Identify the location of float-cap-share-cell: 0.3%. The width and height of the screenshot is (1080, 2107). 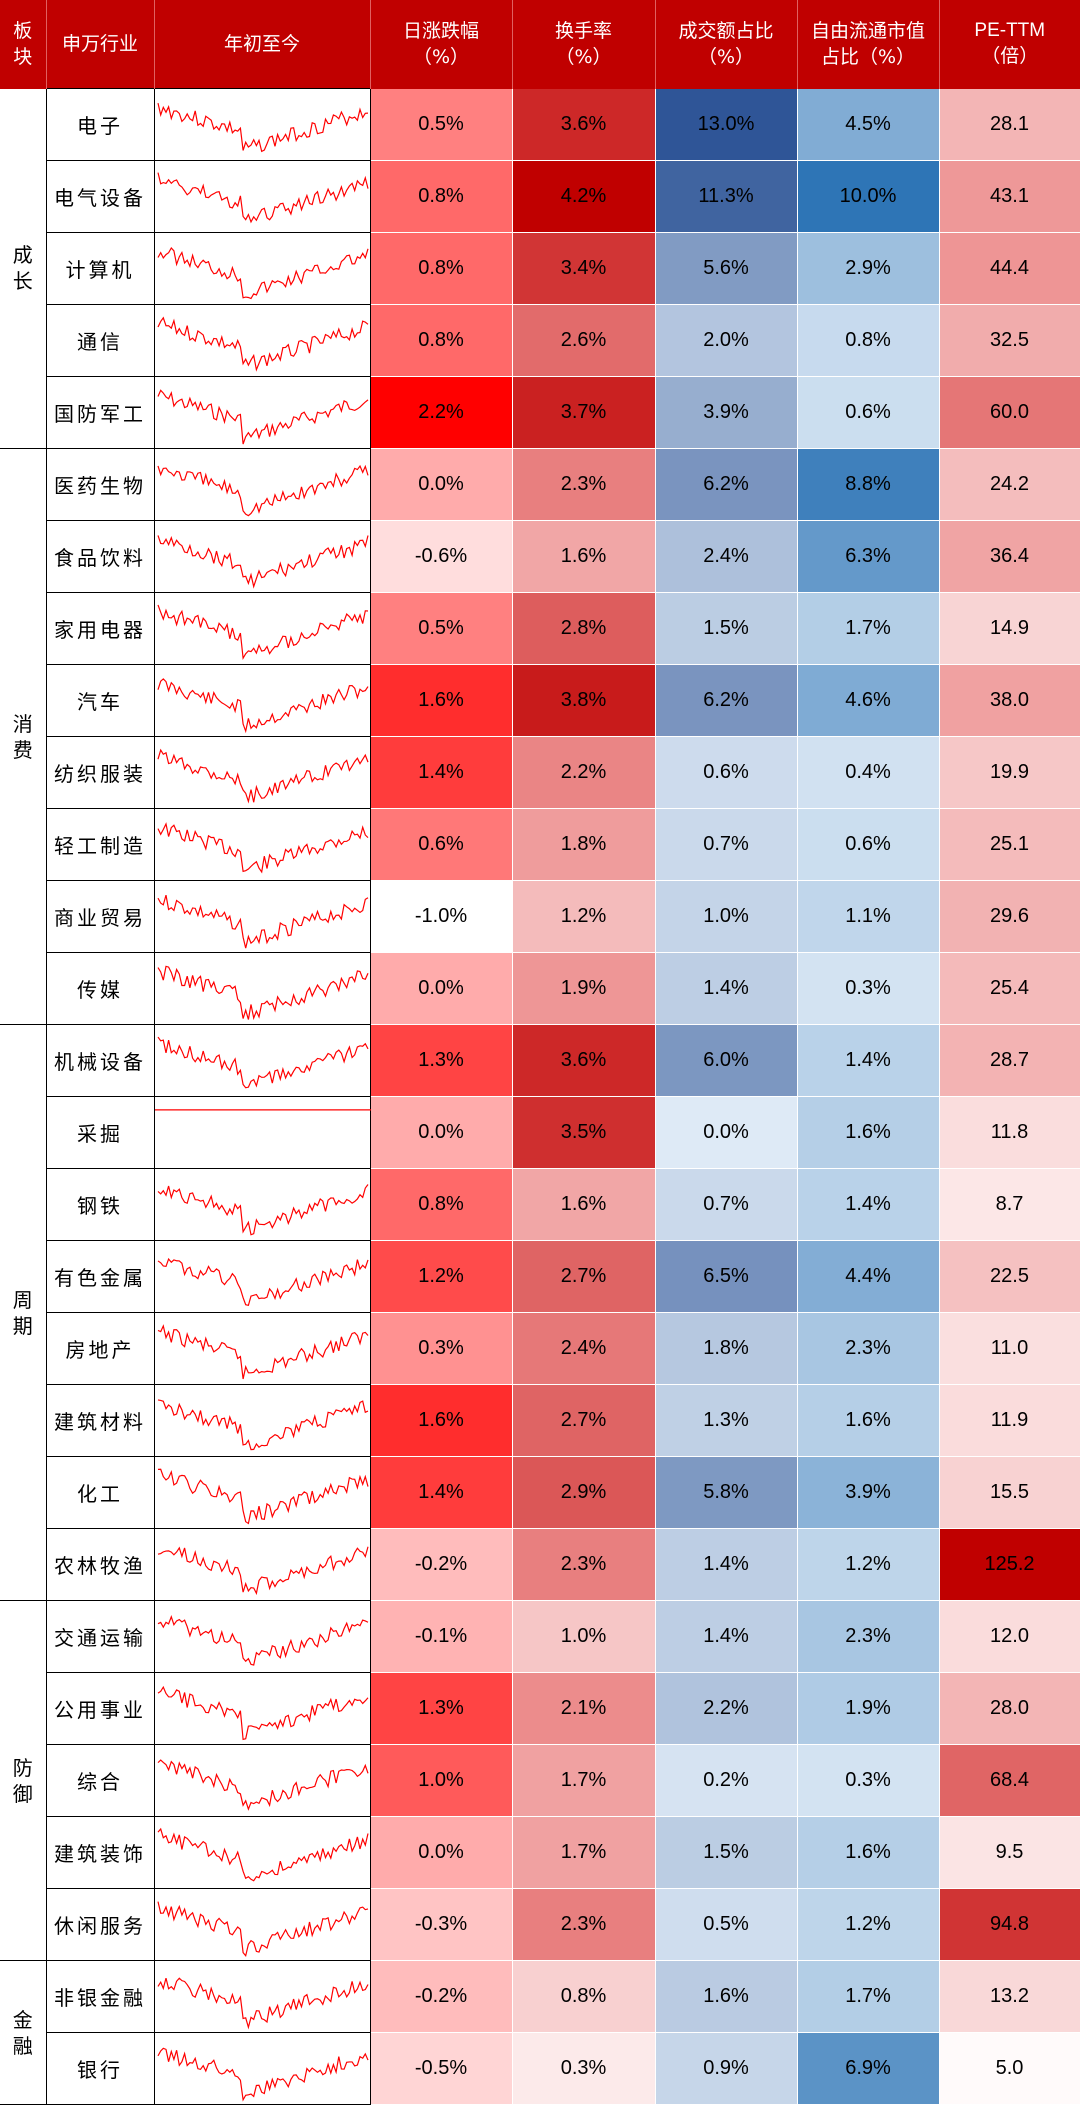
(868, 988).